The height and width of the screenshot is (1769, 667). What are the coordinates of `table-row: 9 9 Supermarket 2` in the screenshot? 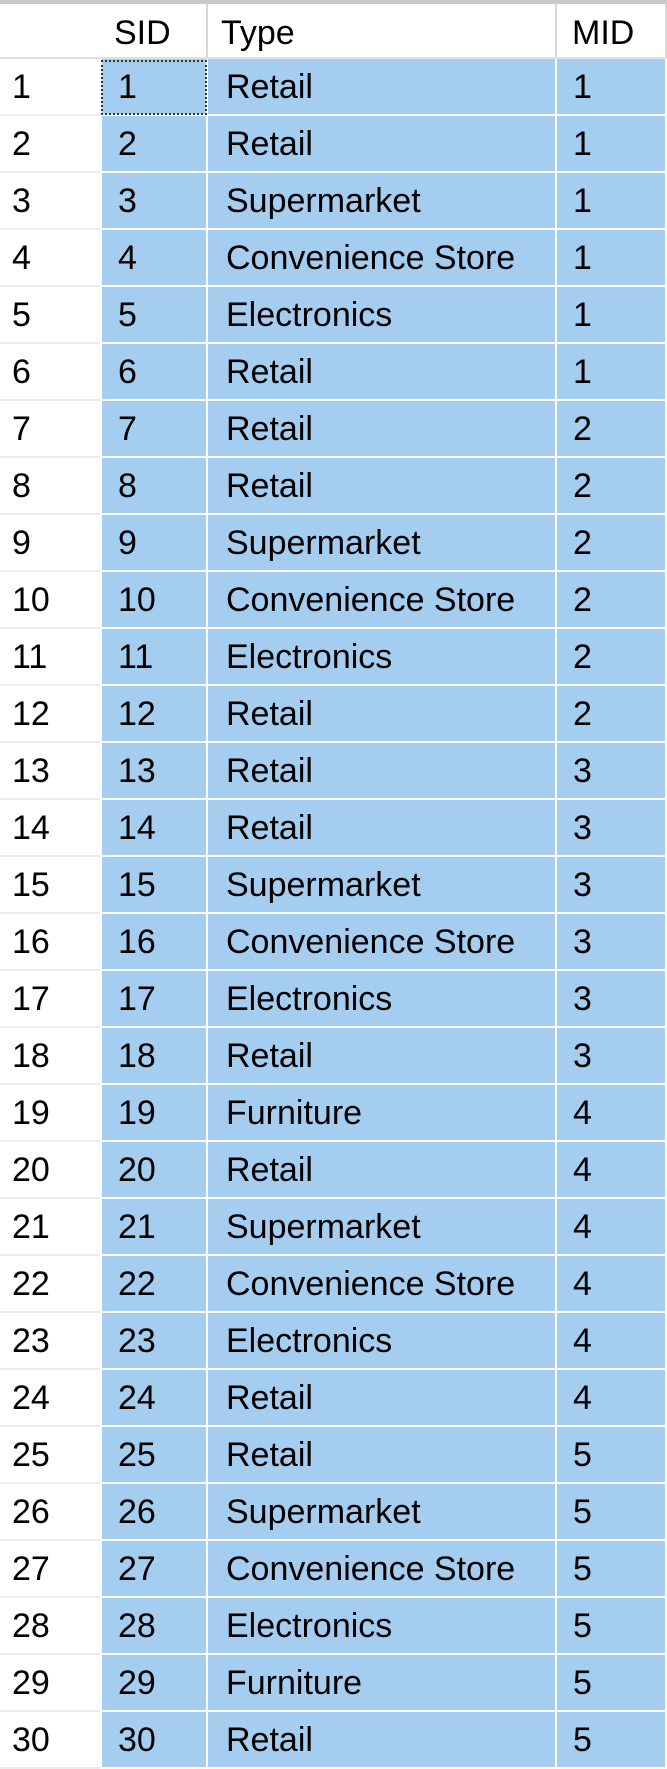 It's located at (333, 543).